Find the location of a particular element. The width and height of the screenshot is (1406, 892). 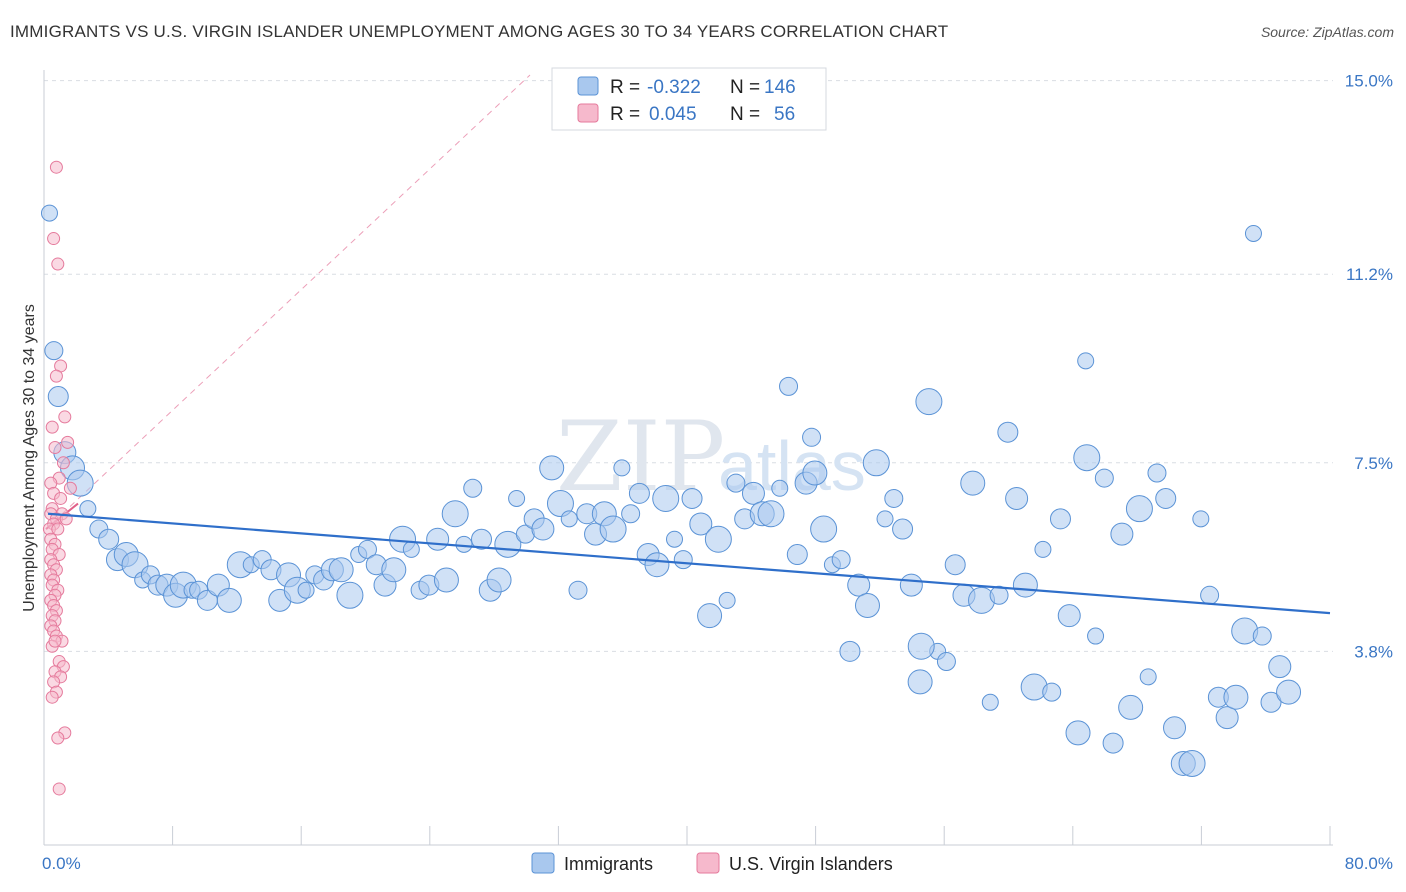

x-ticks is located at coordinates (687, 835).